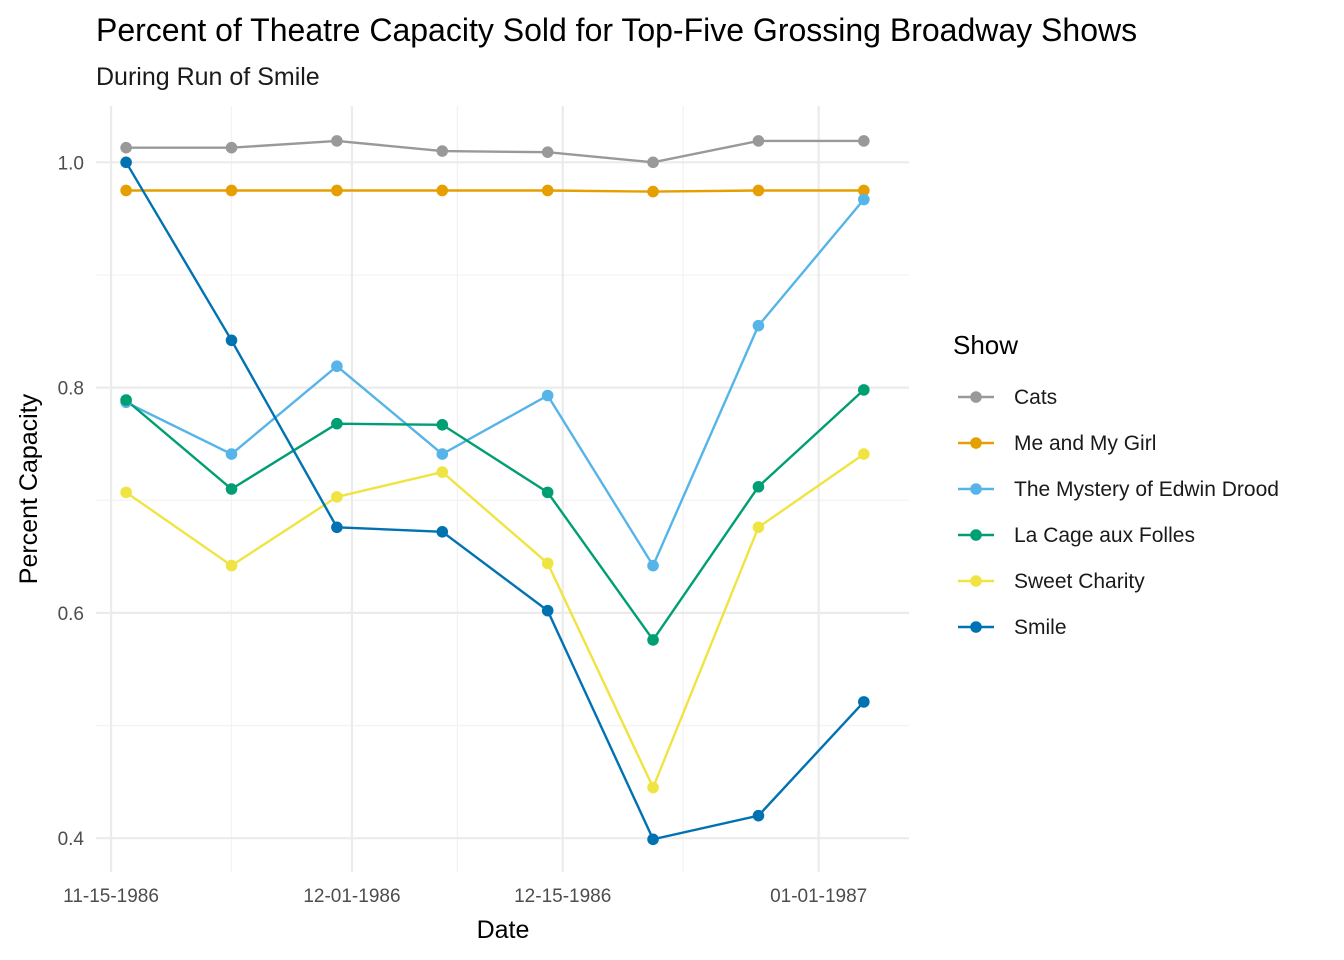 The image size is (1344, 960). What do you see at coordinates (495, 191) in the screenshot?
I see `series-line-me-and-my-girl` at bounding box center [495, 191].